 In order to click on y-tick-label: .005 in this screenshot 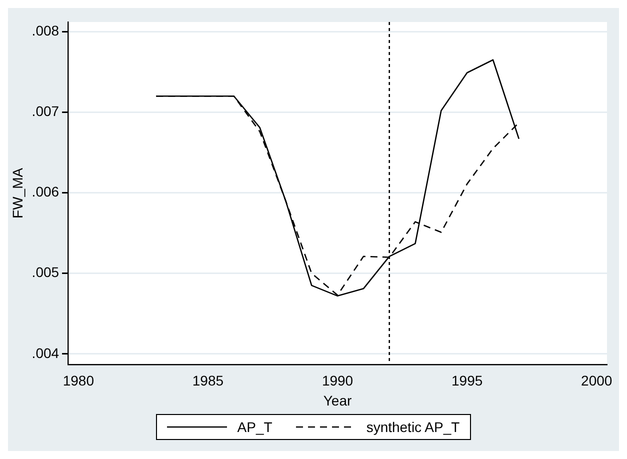, I will do `click(46, 272)`.